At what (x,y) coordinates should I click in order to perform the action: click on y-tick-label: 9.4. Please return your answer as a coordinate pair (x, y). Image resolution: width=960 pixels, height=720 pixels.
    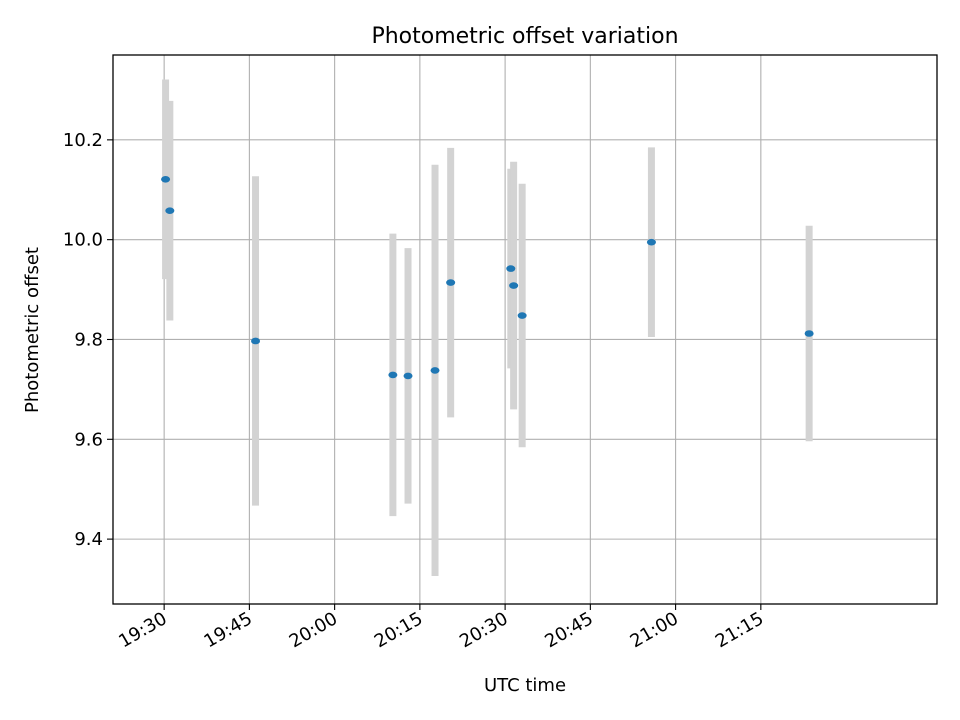
    Looking at the image, I should click on (88, 539).